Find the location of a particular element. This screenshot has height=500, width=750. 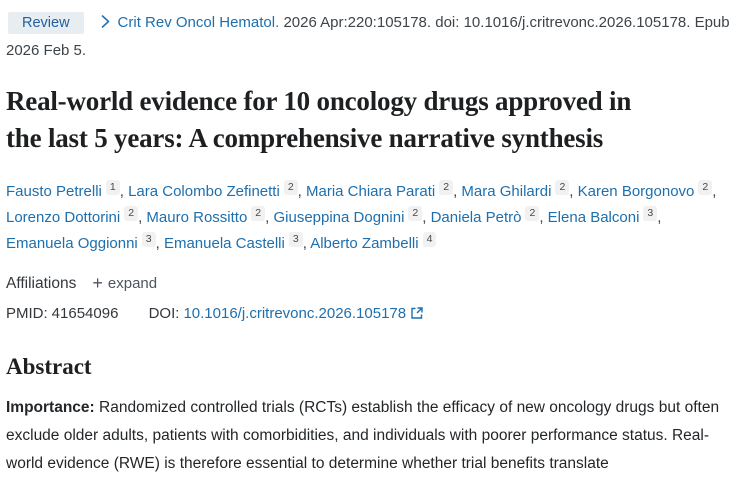

chevron-right-icon is located at coordinates (105, 21).